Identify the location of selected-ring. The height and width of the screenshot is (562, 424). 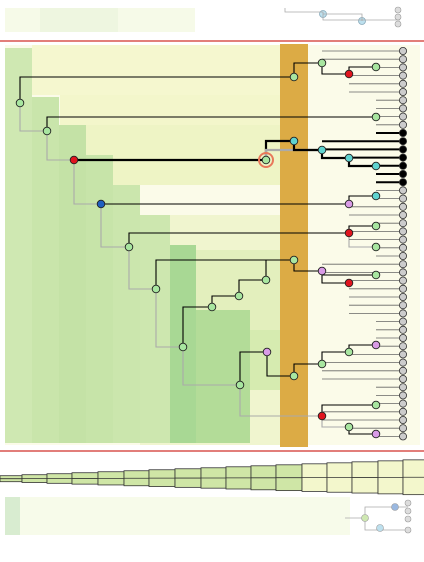
(266, 160).